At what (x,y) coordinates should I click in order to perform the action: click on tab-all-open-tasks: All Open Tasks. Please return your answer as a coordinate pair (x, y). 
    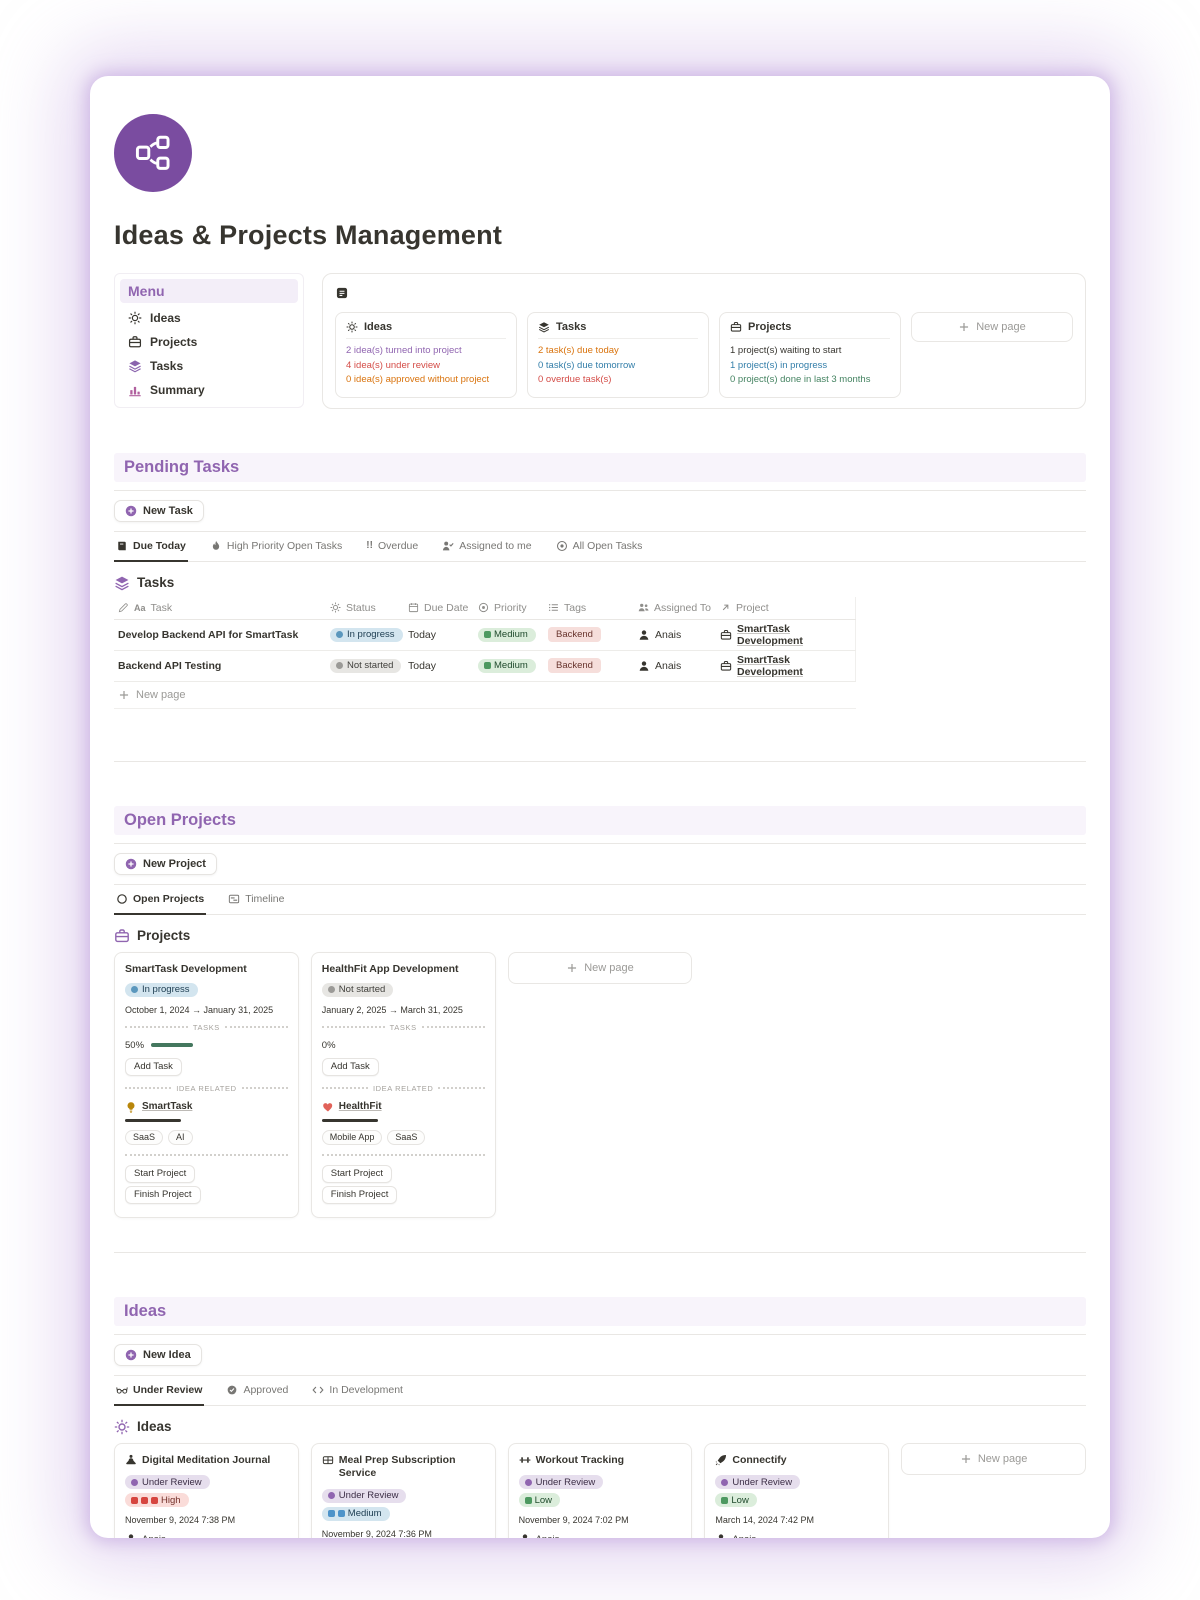
    Looking at the image, I should click on (599, 547).